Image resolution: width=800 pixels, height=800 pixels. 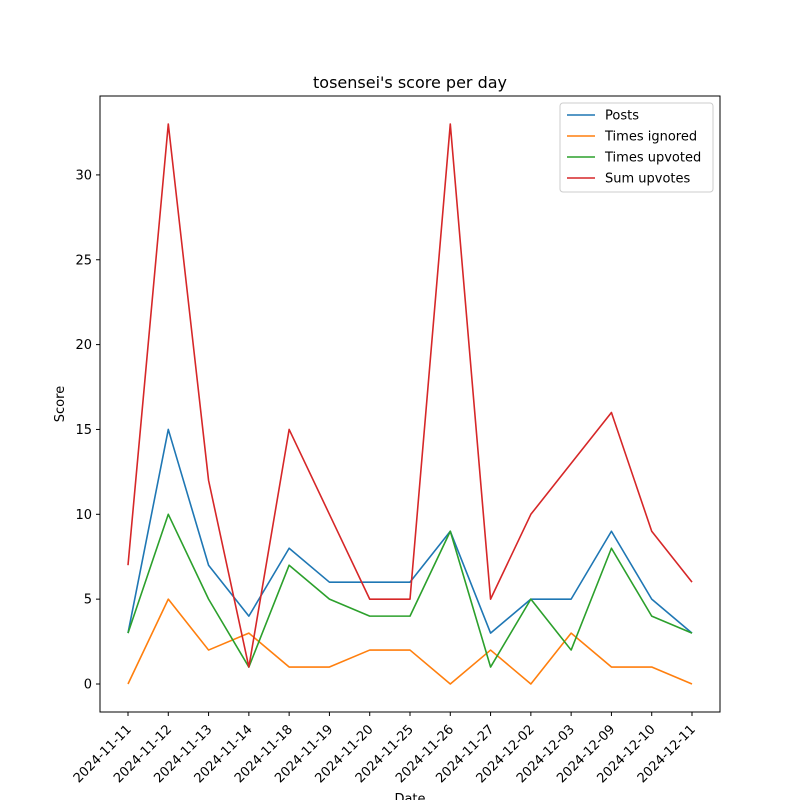 I want to click on legend-box, so click(x=636, y=147).